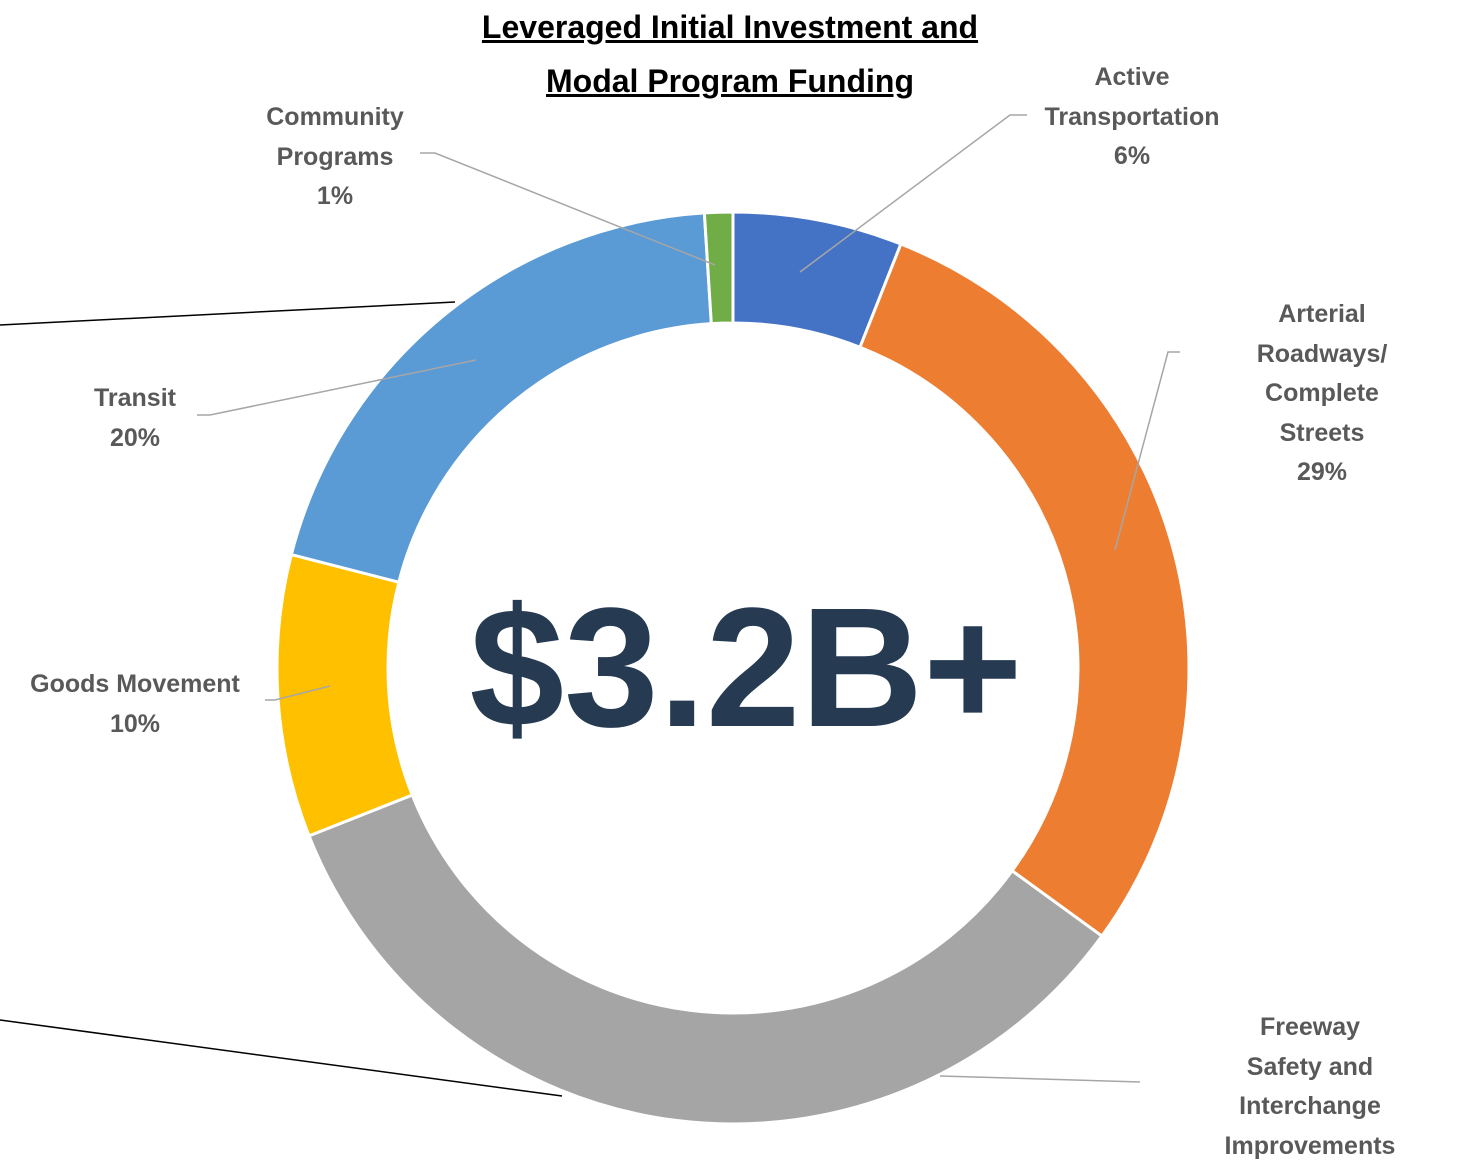  I want to click on slice-value: 1%, so click(335, 196).